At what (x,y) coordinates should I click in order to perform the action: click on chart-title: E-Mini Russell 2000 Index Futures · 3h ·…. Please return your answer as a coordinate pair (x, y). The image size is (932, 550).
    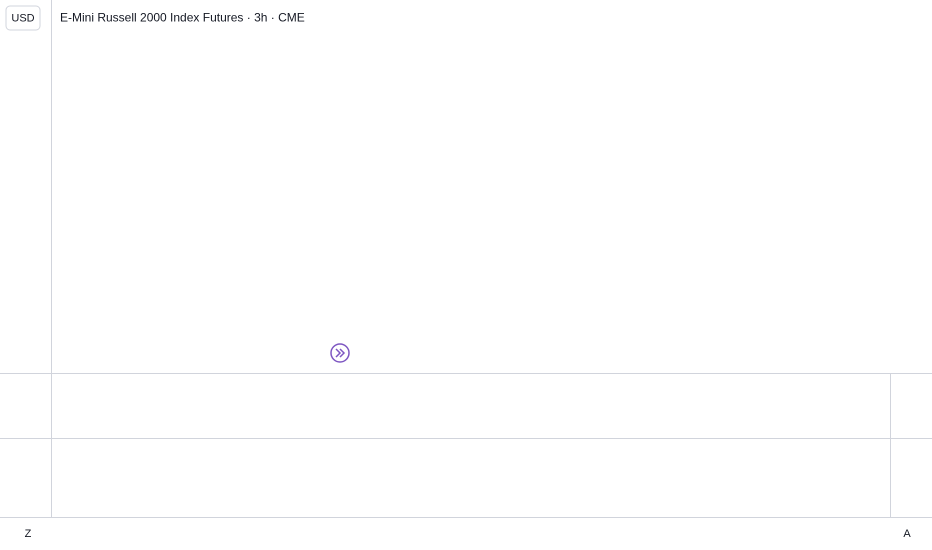
    Looking at the image, I should click on (182, 18).